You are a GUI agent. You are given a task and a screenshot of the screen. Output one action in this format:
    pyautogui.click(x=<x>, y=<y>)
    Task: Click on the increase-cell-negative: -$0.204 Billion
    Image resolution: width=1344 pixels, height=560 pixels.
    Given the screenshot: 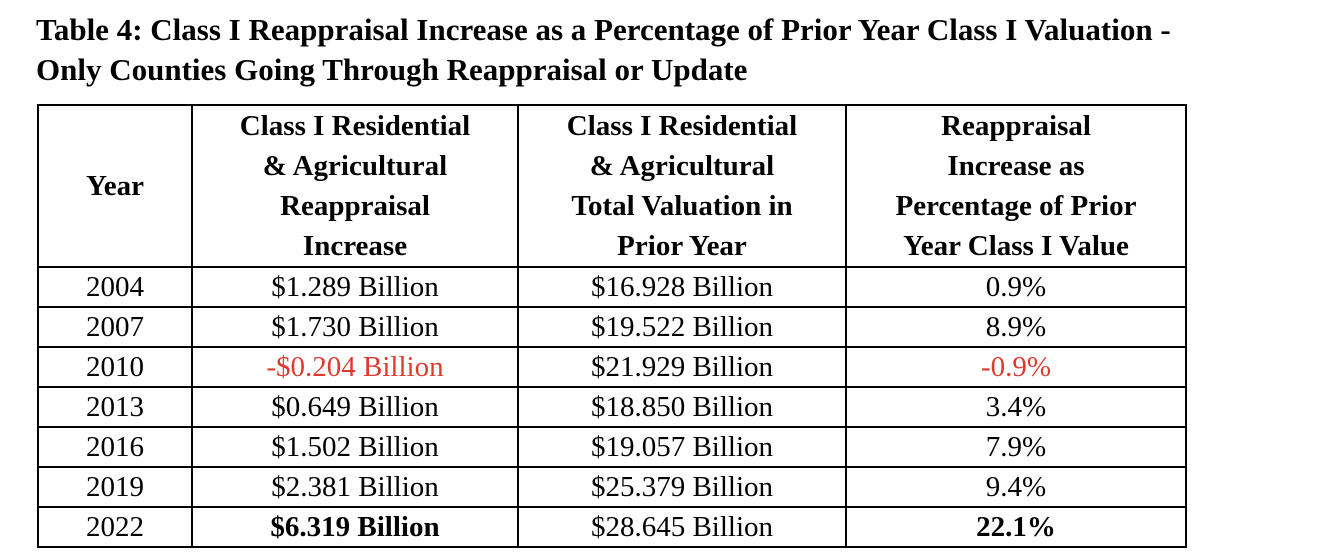 What is the action you would take?
    pyautogui.click(x=355, y=367)
    